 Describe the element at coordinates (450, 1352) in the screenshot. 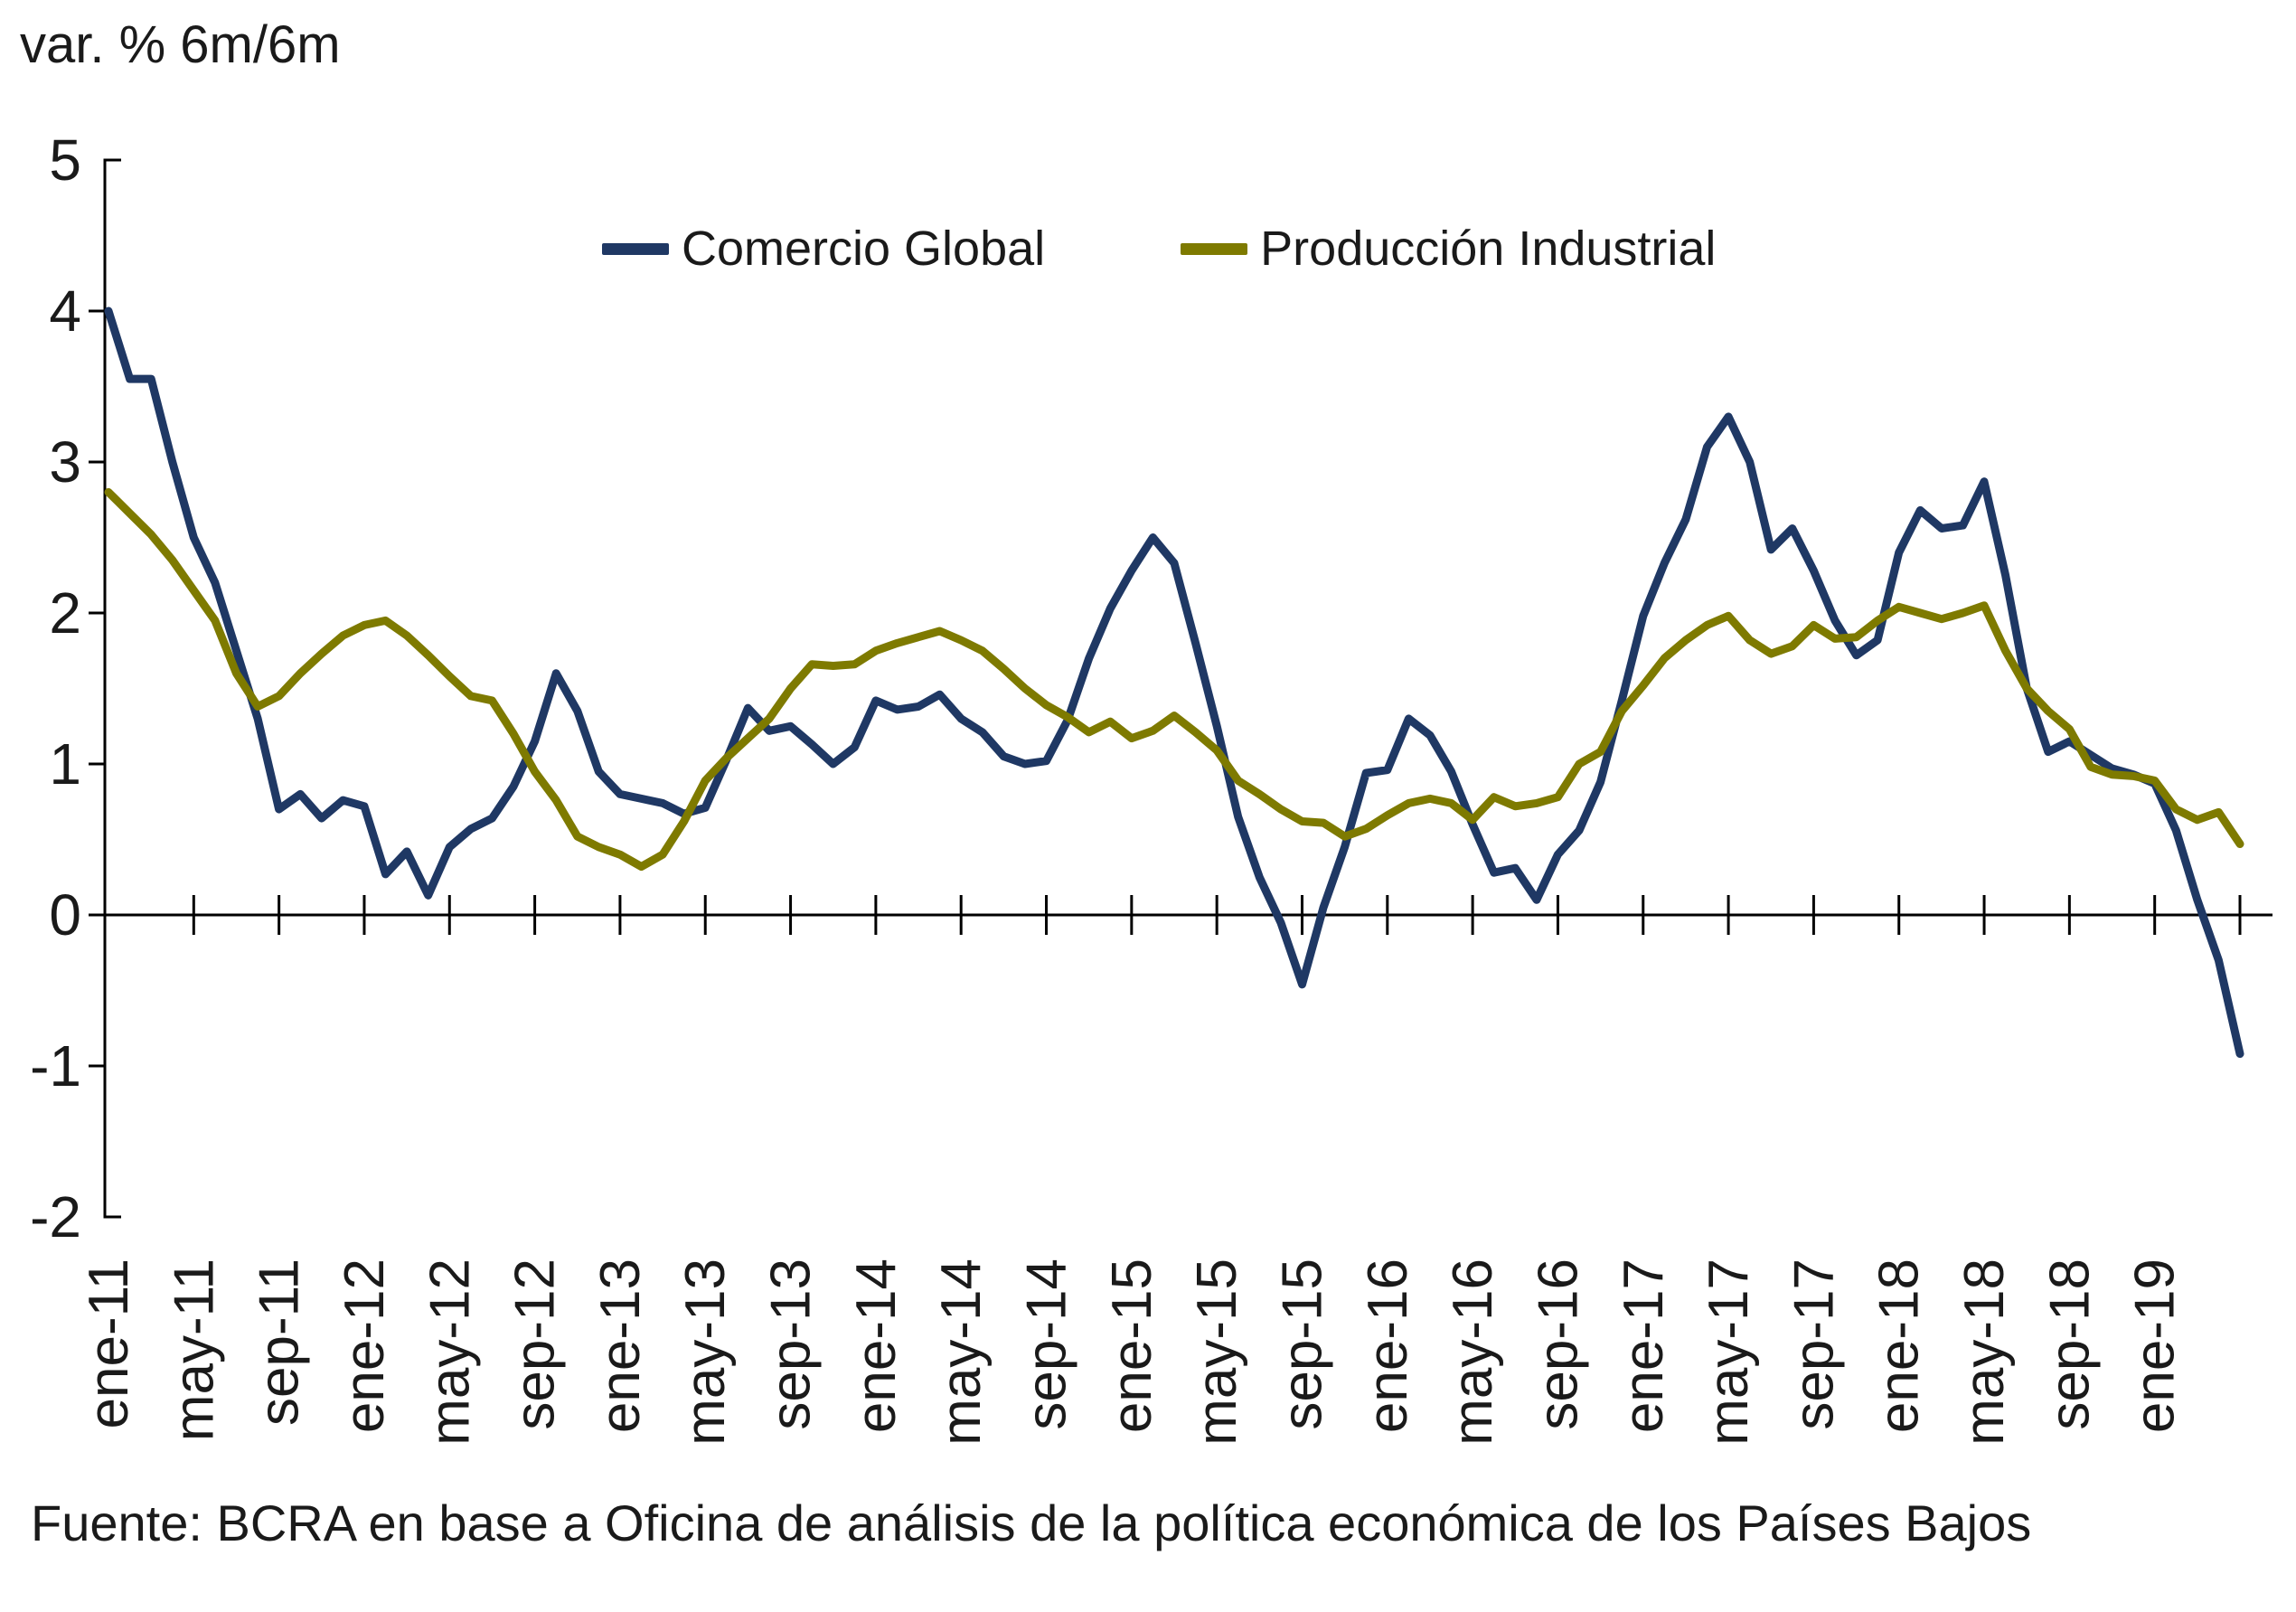

I see `x-axis-label: may-12` at that location.